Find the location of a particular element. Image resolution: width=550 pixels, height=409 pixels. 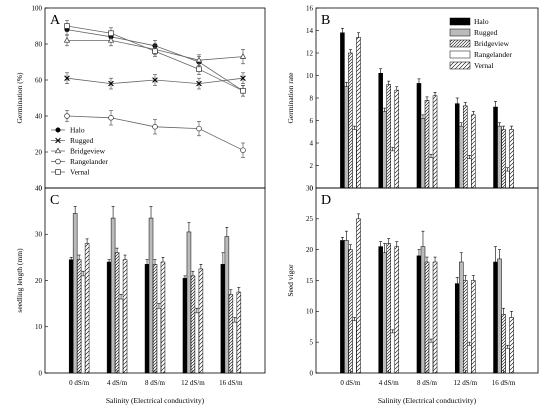

y-tick-label: 16 is located at coordinates (310, 8).